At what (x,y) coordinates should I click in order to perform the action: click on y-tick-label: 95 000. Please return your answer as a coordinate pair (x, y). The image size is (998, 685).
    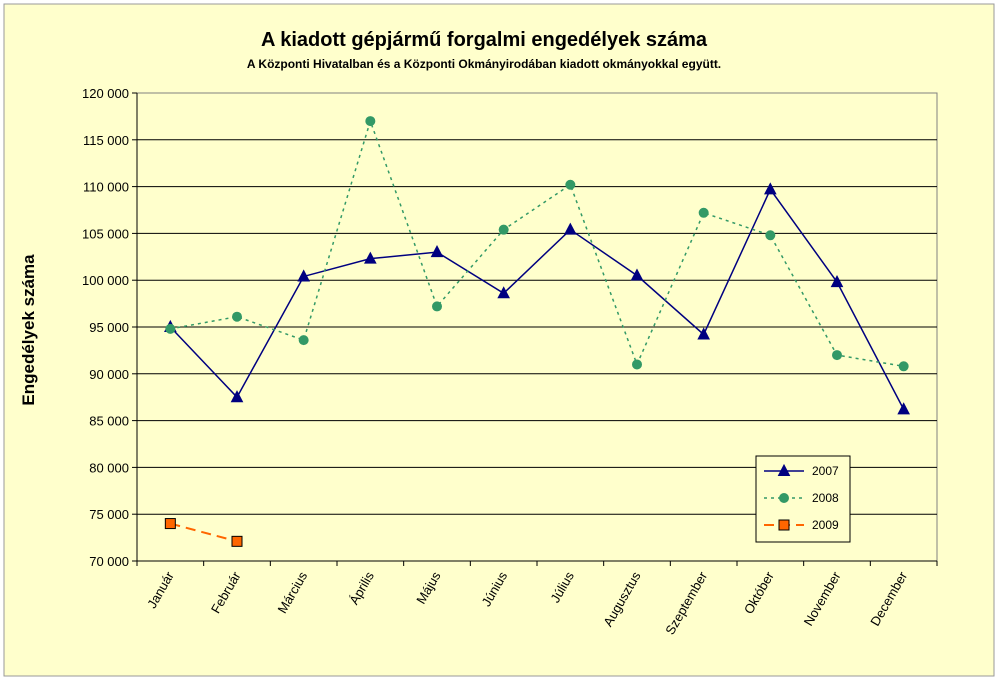
    Looking at the image, I should click on (109, 327).